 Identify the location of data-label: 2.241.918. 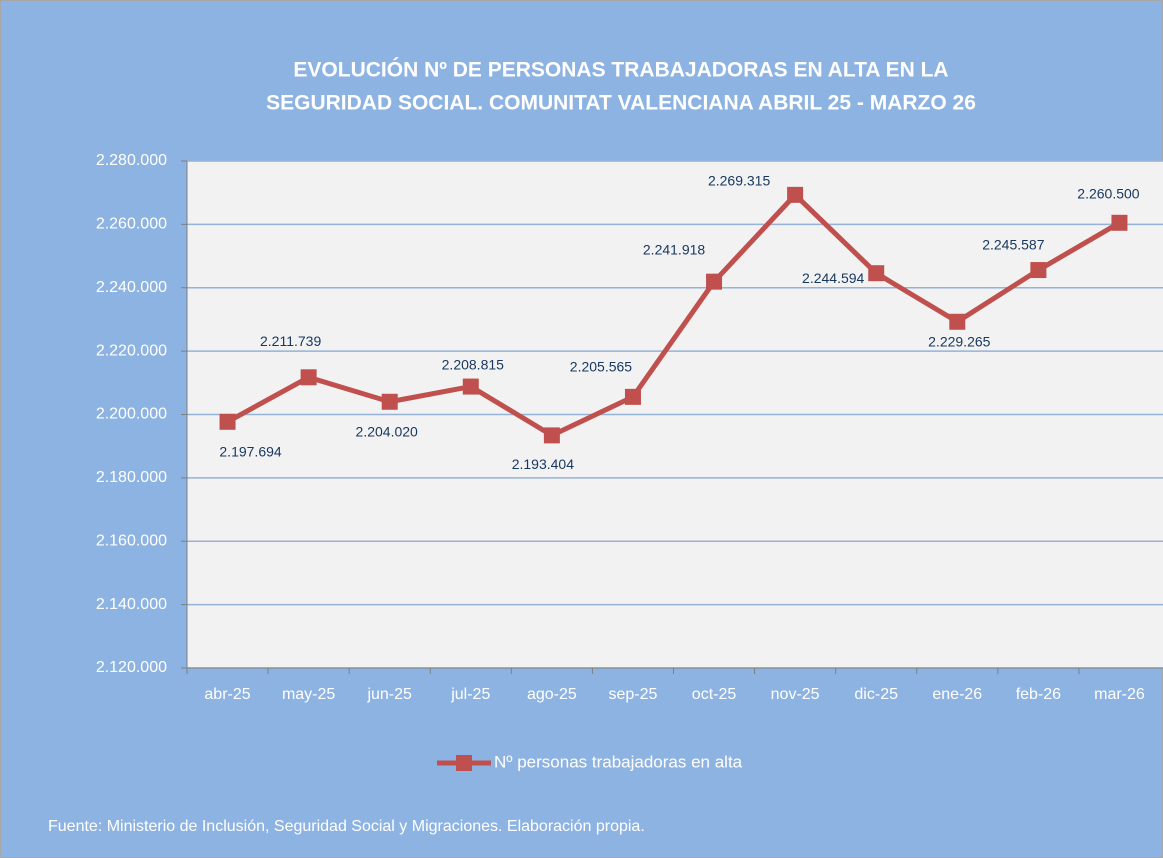
(674, 249).